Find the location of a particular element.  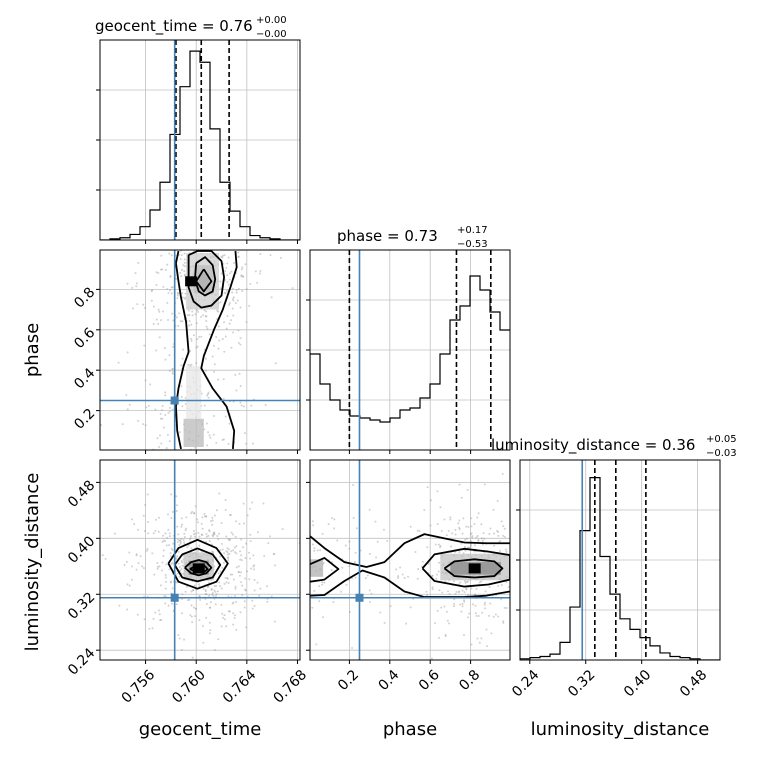

panel-frame is located at coordinates (200, 140).